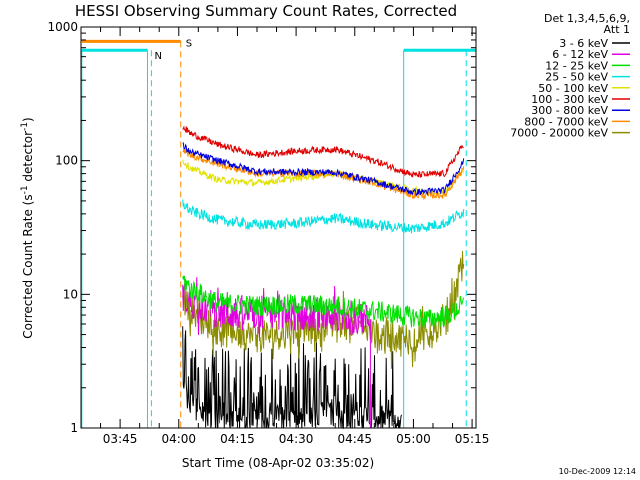  Describe the element at coordinates (178, 439) in the screenshot. I see `x-tick-label: 04:00` at that location.